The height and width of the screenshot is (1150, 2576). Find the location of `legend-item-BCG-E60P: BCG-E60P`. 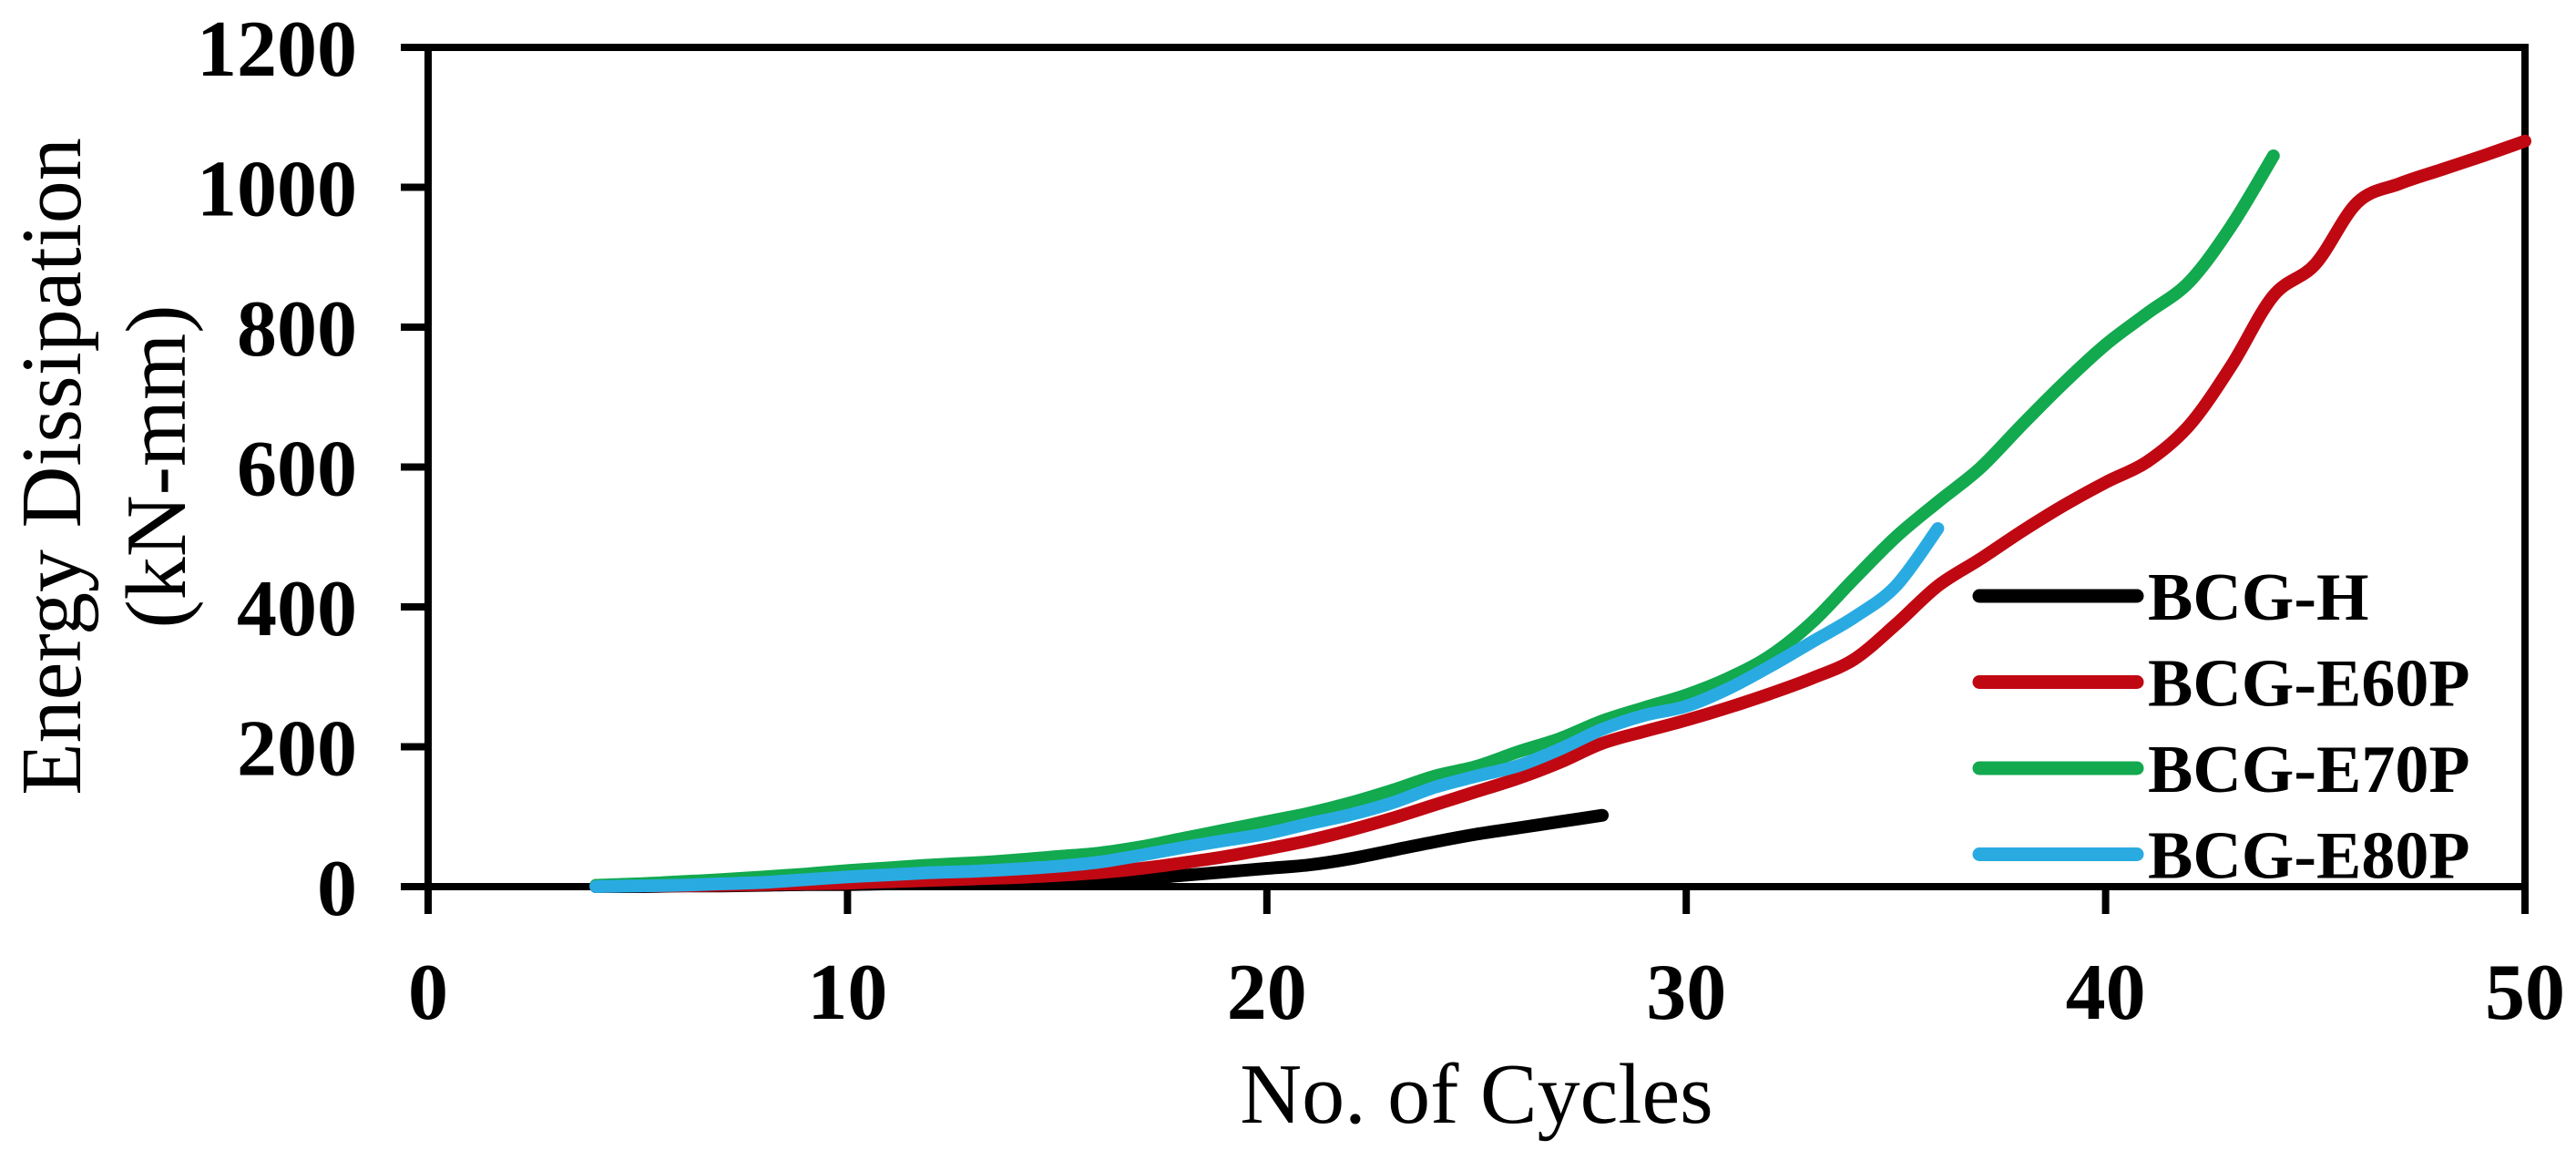

legend-item-BCG-E60P: BCG-E60P is located at coordinates (2221, 684).